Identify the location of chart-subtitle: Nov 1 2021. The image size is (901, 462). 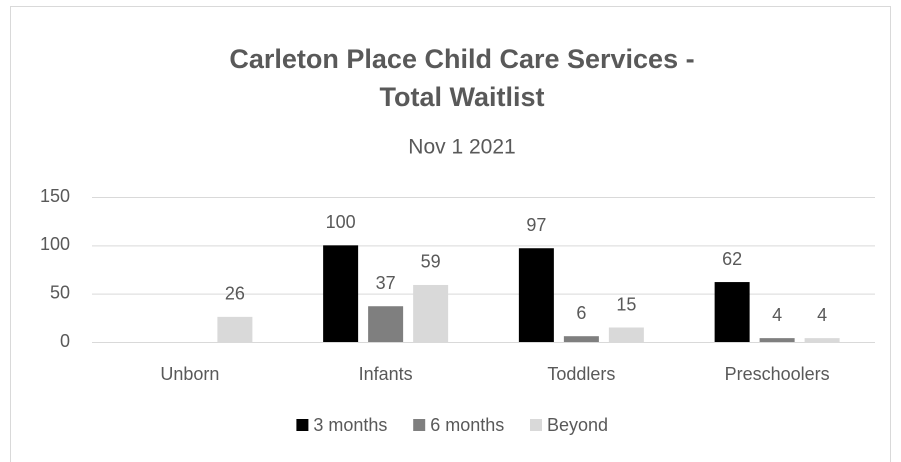
(461, 147).